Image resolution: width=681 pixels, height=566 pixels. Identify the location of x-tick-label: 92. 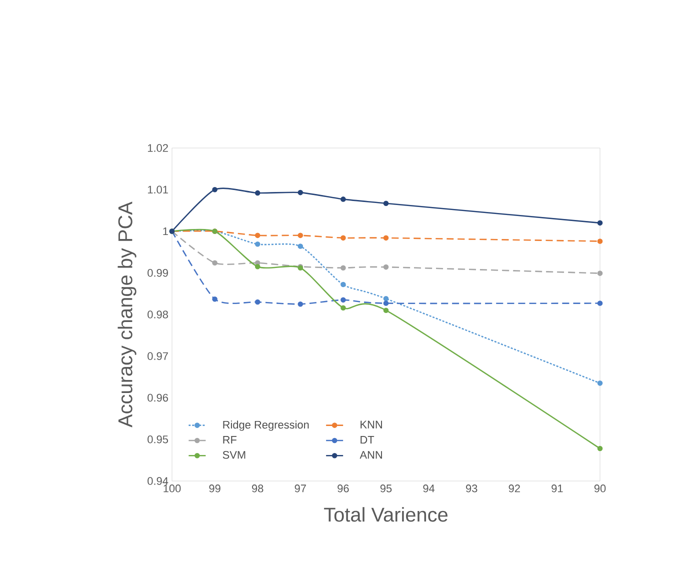
(514, 488).